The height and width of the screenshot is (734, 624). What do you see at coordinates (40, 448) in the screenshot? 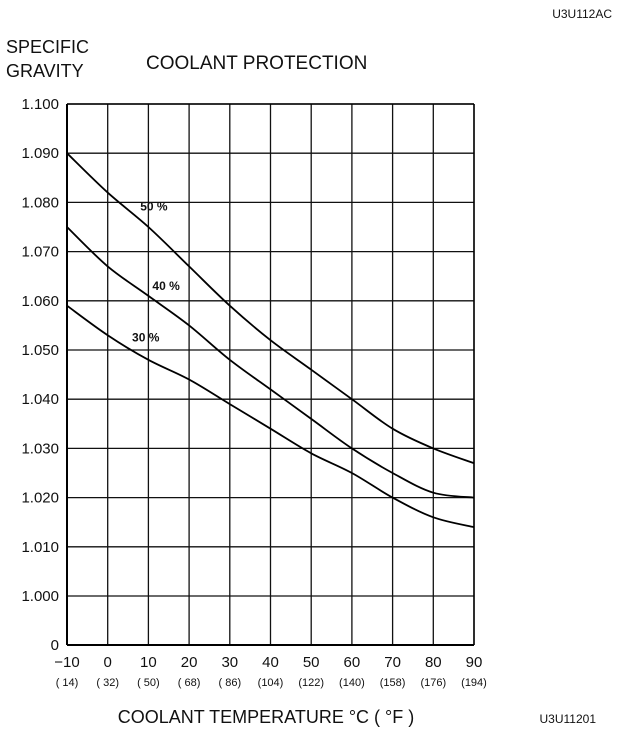
I see `y-tick-label: 1.030` at bounding box center [40, 448].